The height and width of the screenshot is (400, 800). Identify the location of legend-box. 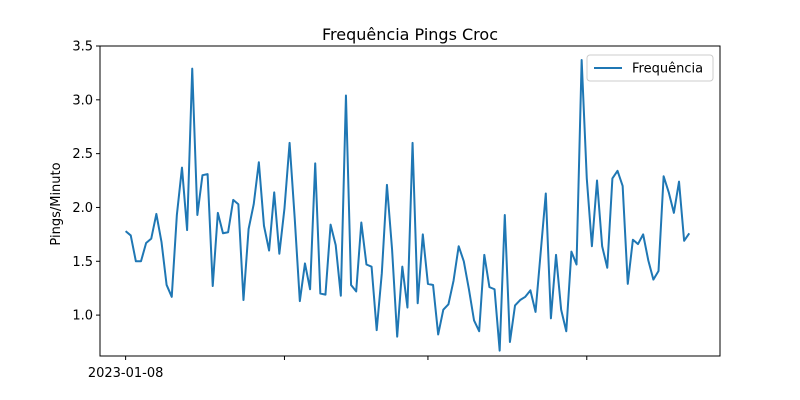
(650, 68).